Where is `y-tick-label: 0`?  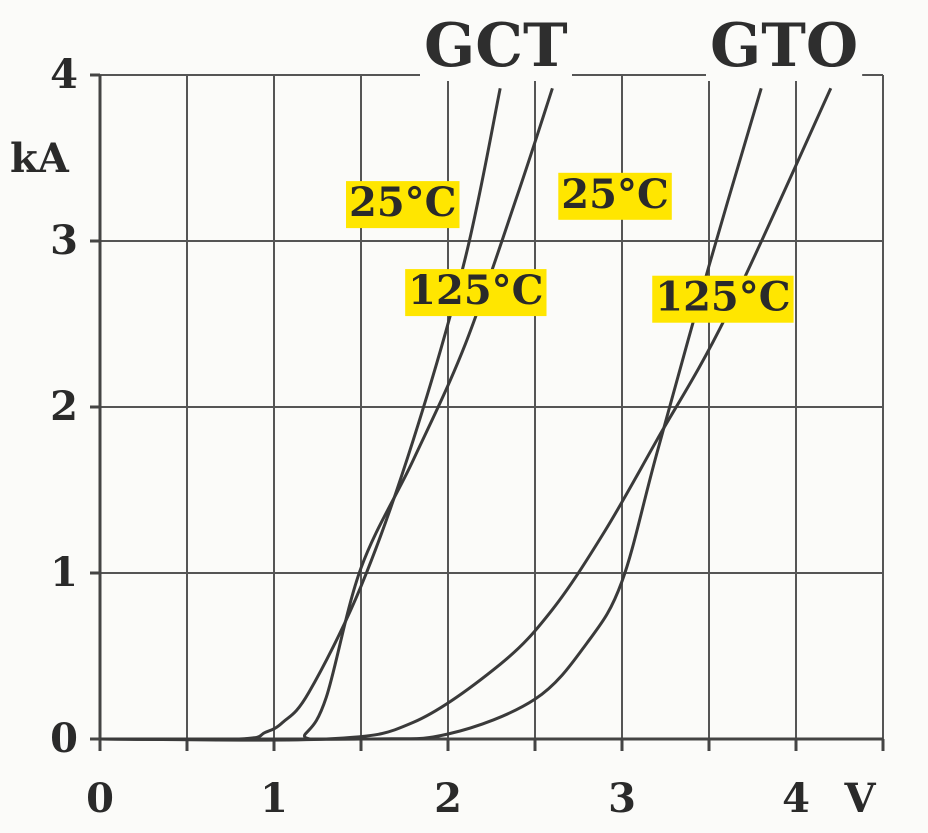 y-tick-label: 0 is located at coordinates (64, 738).